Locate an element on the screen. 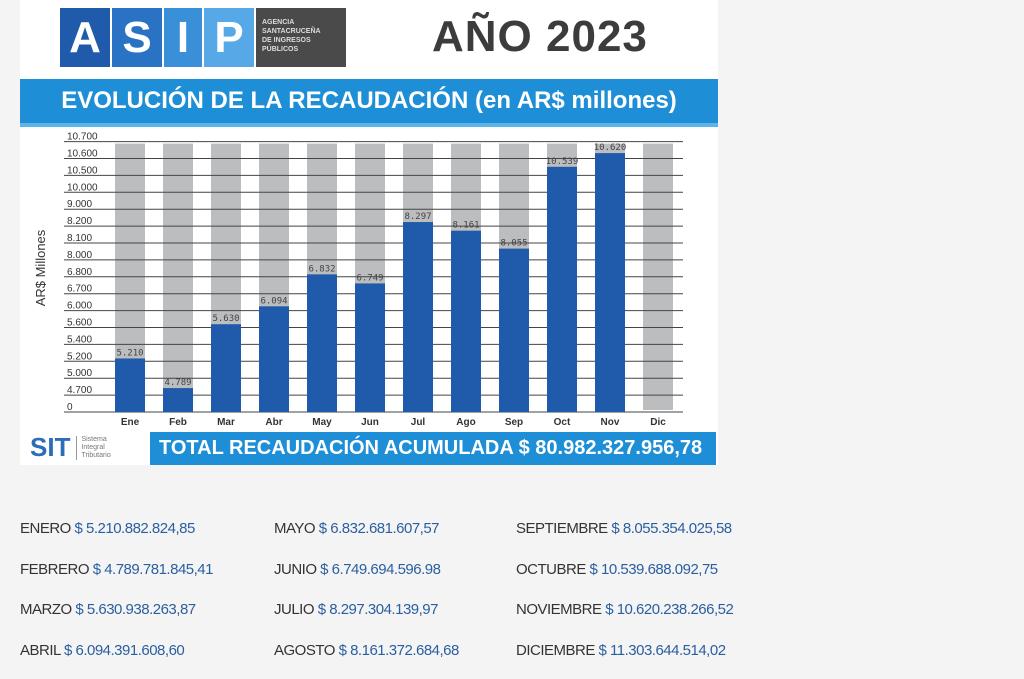  month-name: ABRIL is located at coordinates (42, 650).